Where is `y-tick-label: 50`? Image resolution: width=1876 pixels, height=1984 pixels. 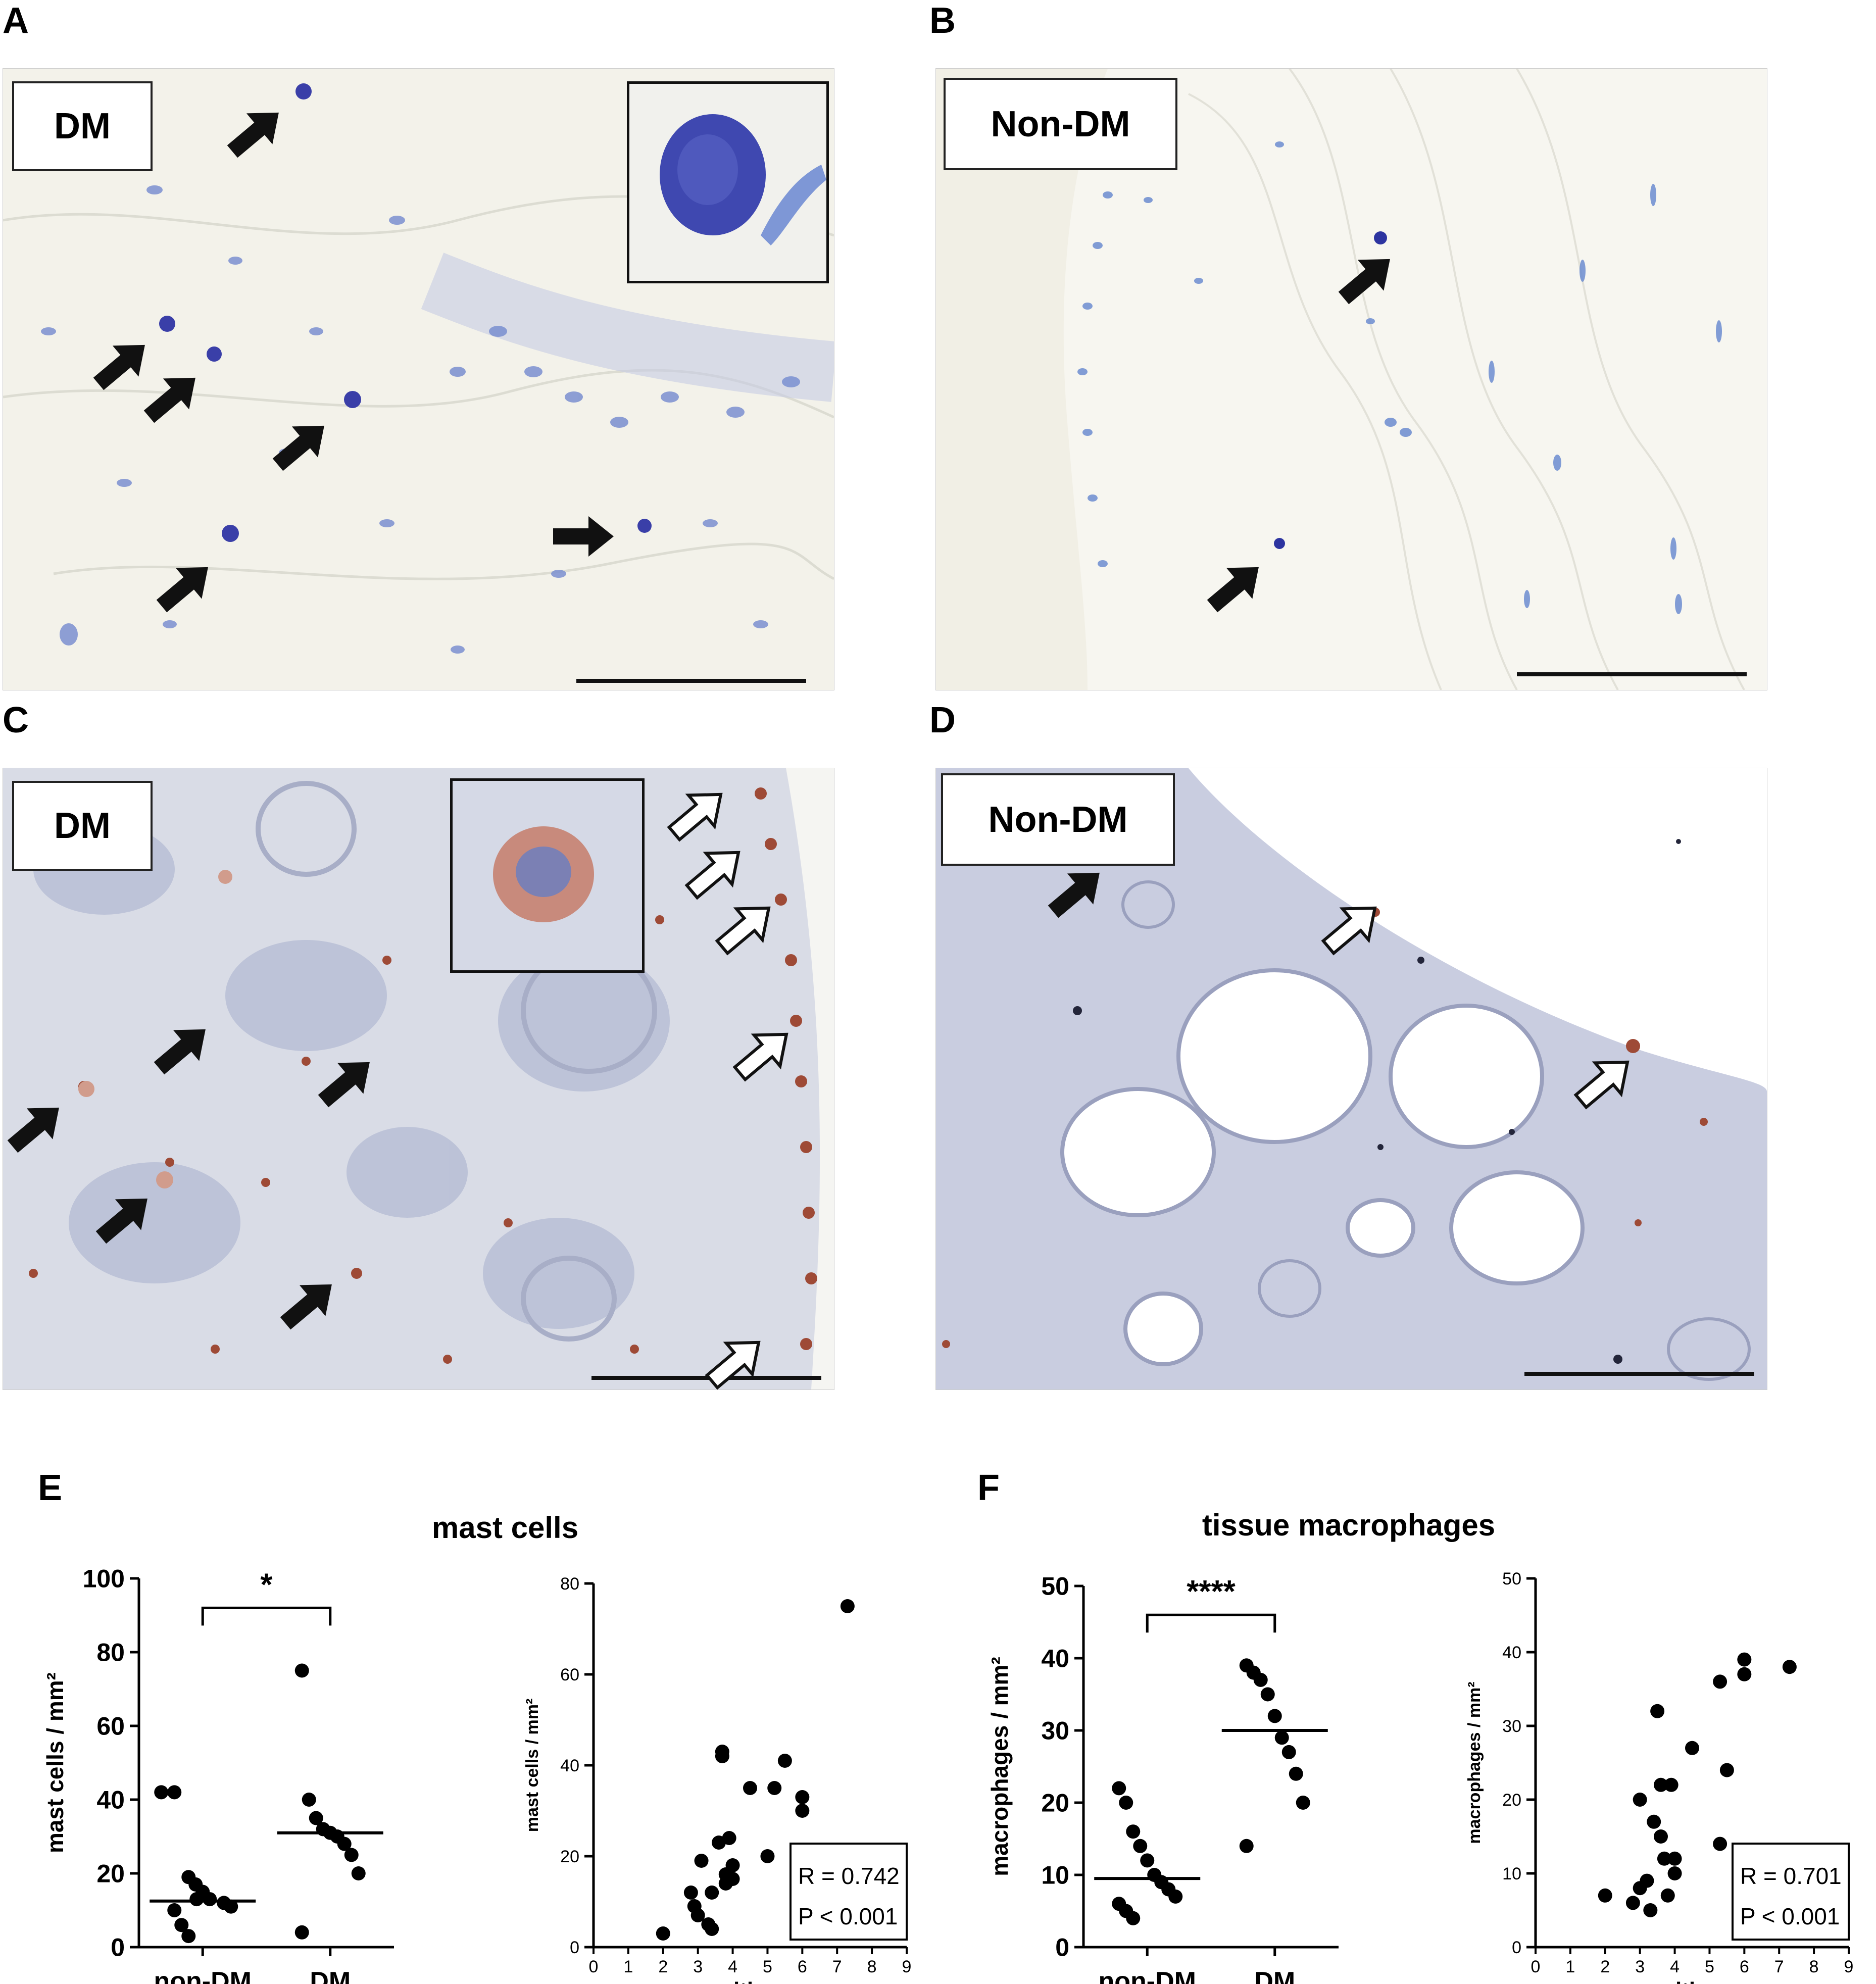
y-tick-label: 50 is located at coordinates (1511, 1579).